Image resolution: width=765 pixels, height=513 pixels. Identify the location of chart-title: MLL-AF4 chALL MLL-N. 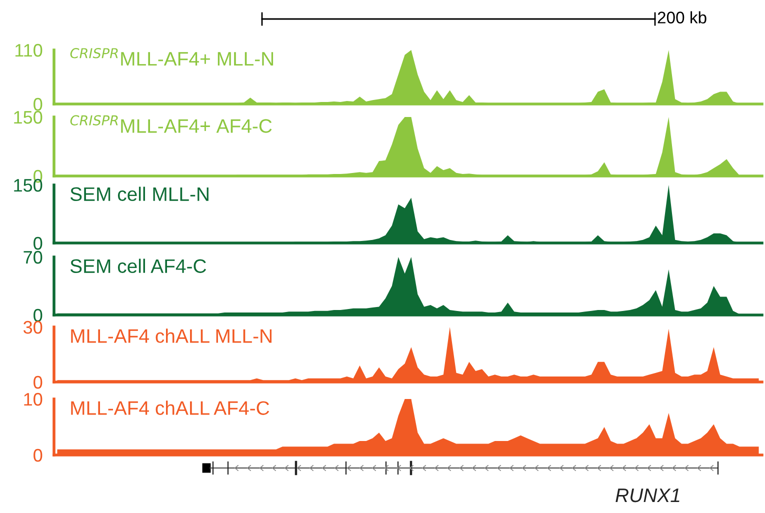
(171, 335).